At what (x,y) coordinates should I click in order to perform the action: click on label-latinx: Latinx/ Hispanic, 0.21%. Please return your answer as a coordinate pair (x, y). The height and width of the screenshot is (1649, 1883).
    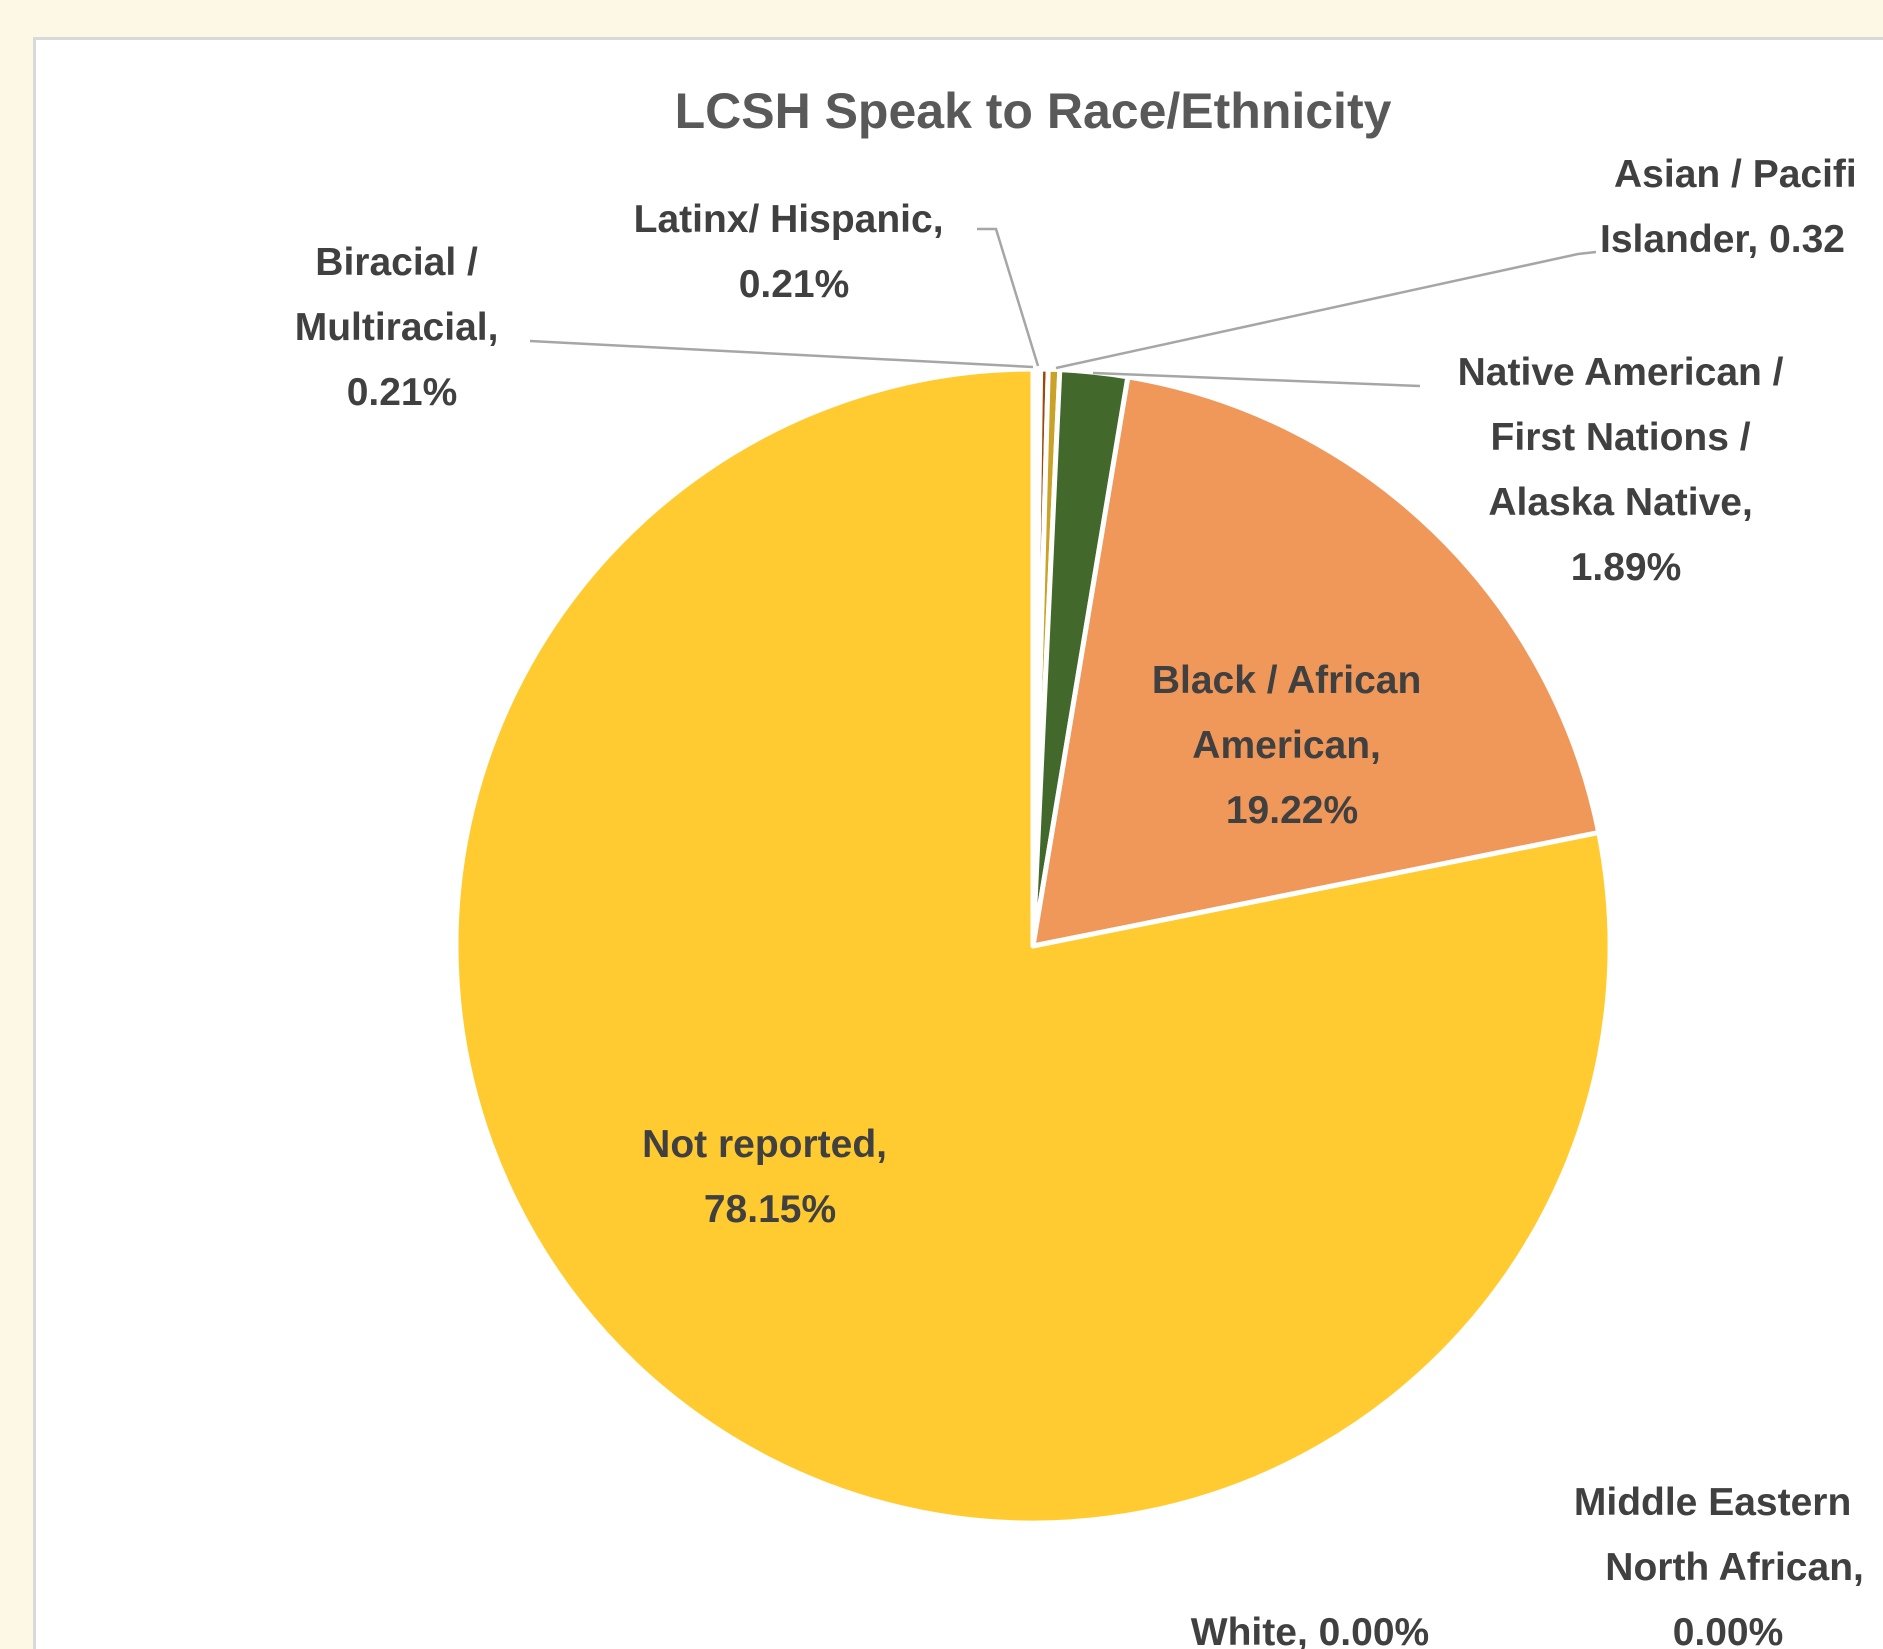
    Looking at the image, I should click on (794, 252).